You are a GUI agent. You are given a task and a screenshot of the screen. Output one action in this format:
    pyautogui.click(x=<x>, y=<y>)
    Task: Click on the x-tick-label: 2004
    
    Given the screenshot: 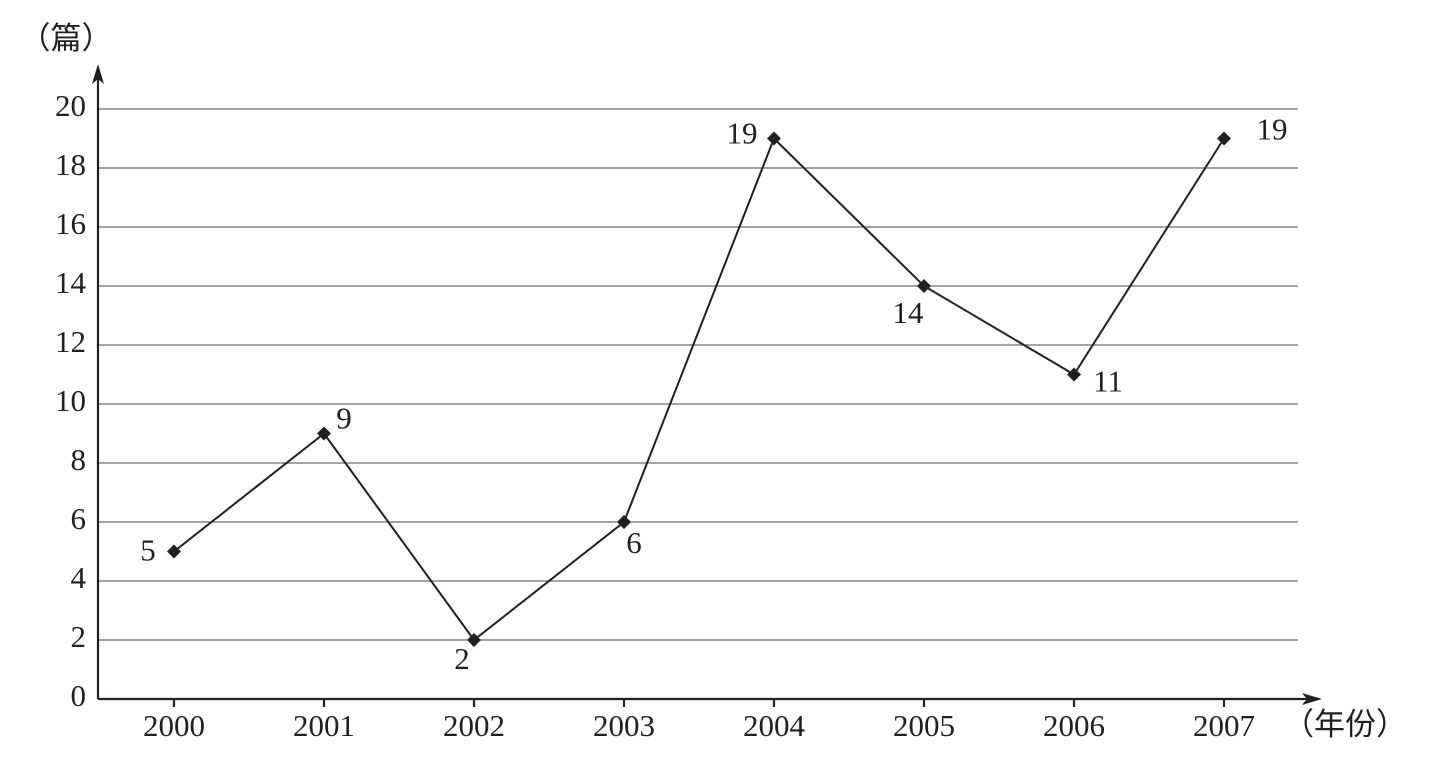 What is the action you would take?
    pyautogui.click(x=774, y=725)
    